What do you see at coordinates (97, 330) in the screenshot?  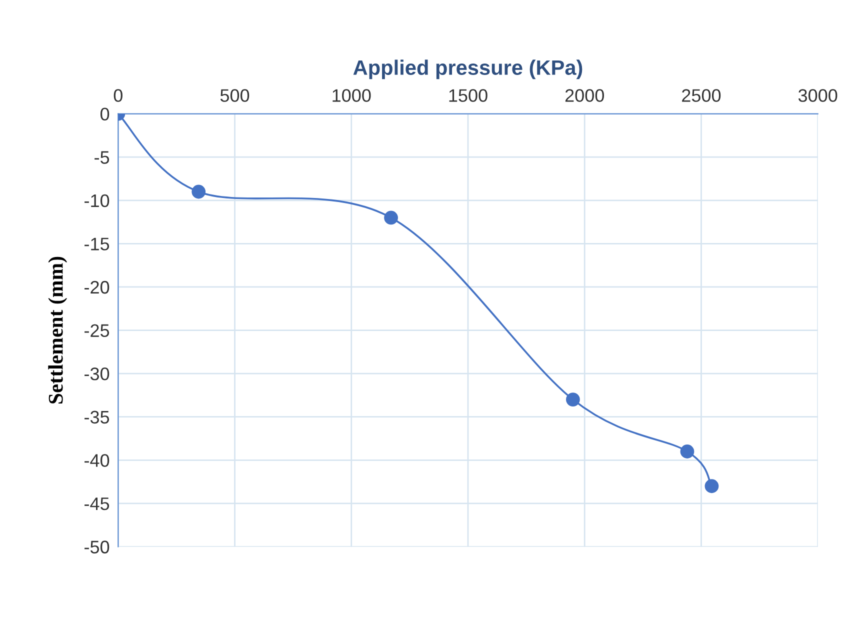 I see `y-tick-label: -25` at bounding box center [97, 330].